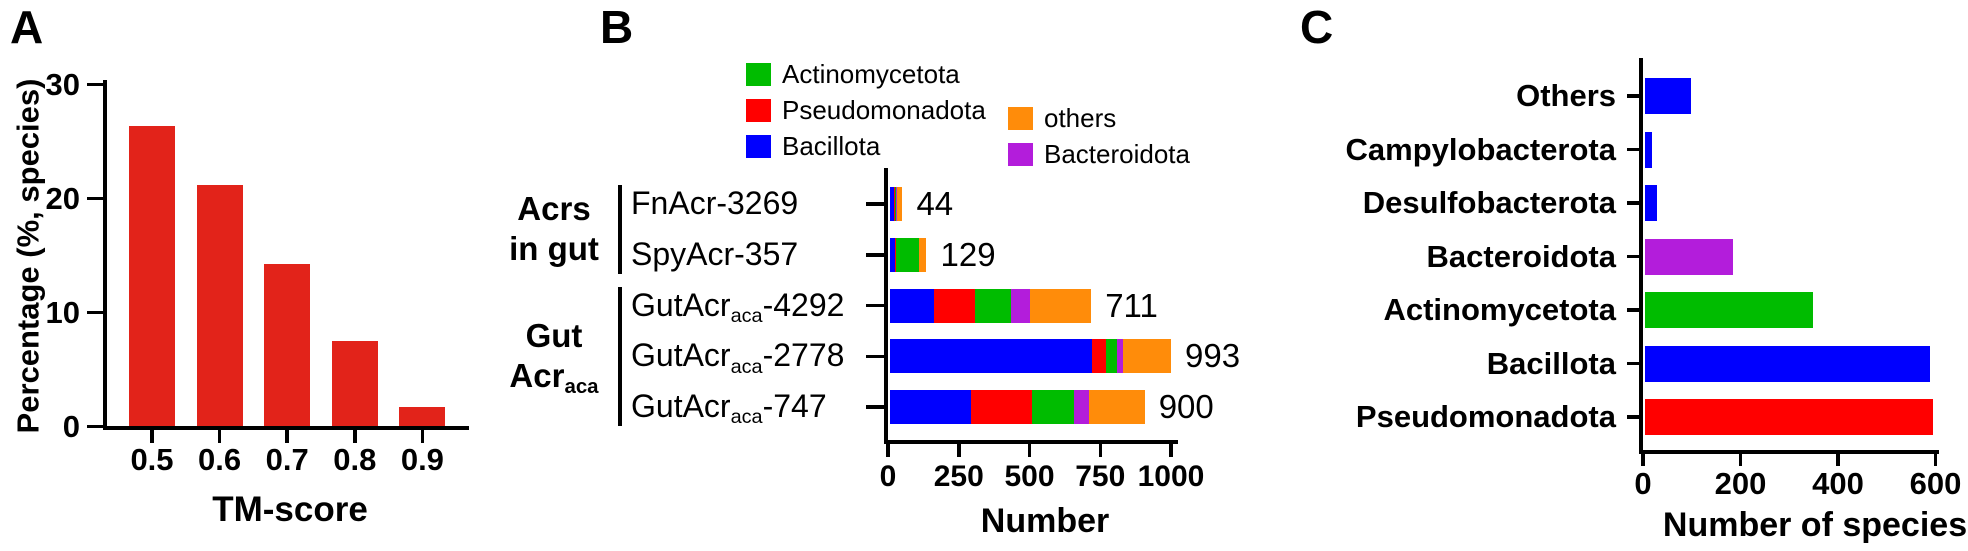 The image size is (1968, 551). What do you see at coordinates (290, 509) in the screenshot?
I see `panel-a-x-axis-title: TM-score` at bounding box center [290, 509].